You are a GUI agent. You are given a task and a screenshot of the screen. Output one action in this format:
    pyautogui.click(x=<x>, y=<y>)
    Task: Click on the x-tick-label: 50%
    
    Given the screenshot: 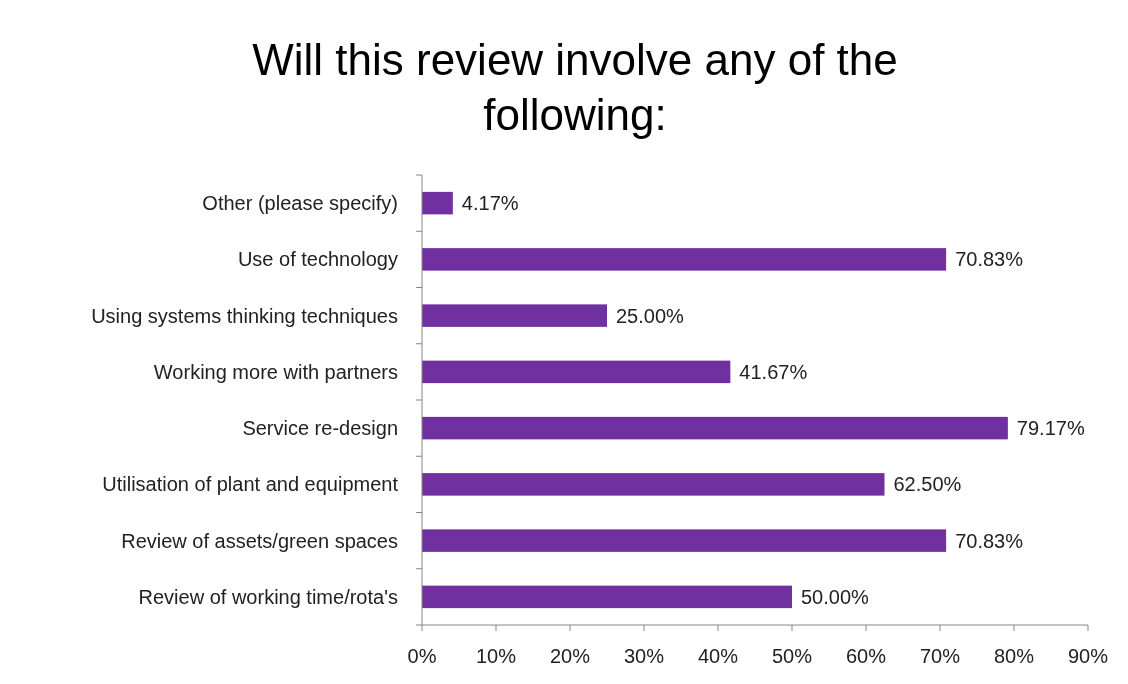 What is the action you would take?
    pyautogui.click(x=792, y=656)
    